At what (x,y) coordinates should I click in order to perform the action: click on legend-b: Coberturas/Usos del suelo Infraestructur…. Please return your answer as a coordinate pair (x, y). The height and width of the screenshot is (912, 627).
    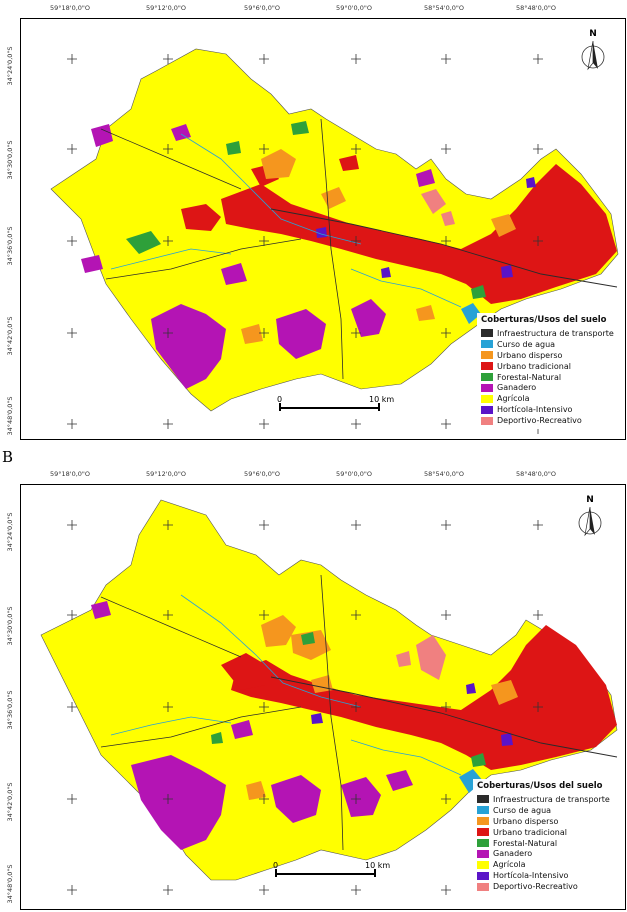
    Looking at the image, I should click on (543, 837).